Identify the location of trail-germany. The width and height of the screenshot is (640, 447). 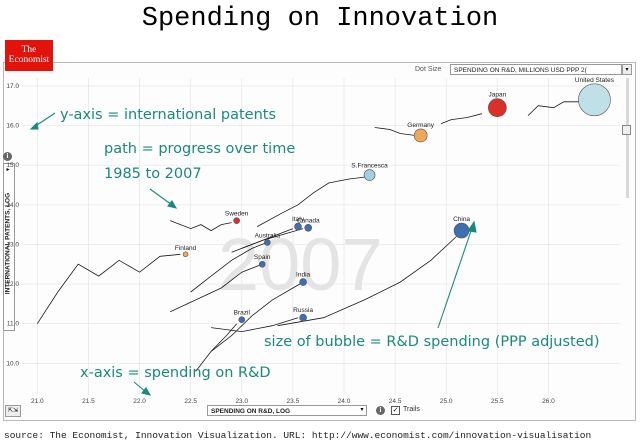
(395, 131).